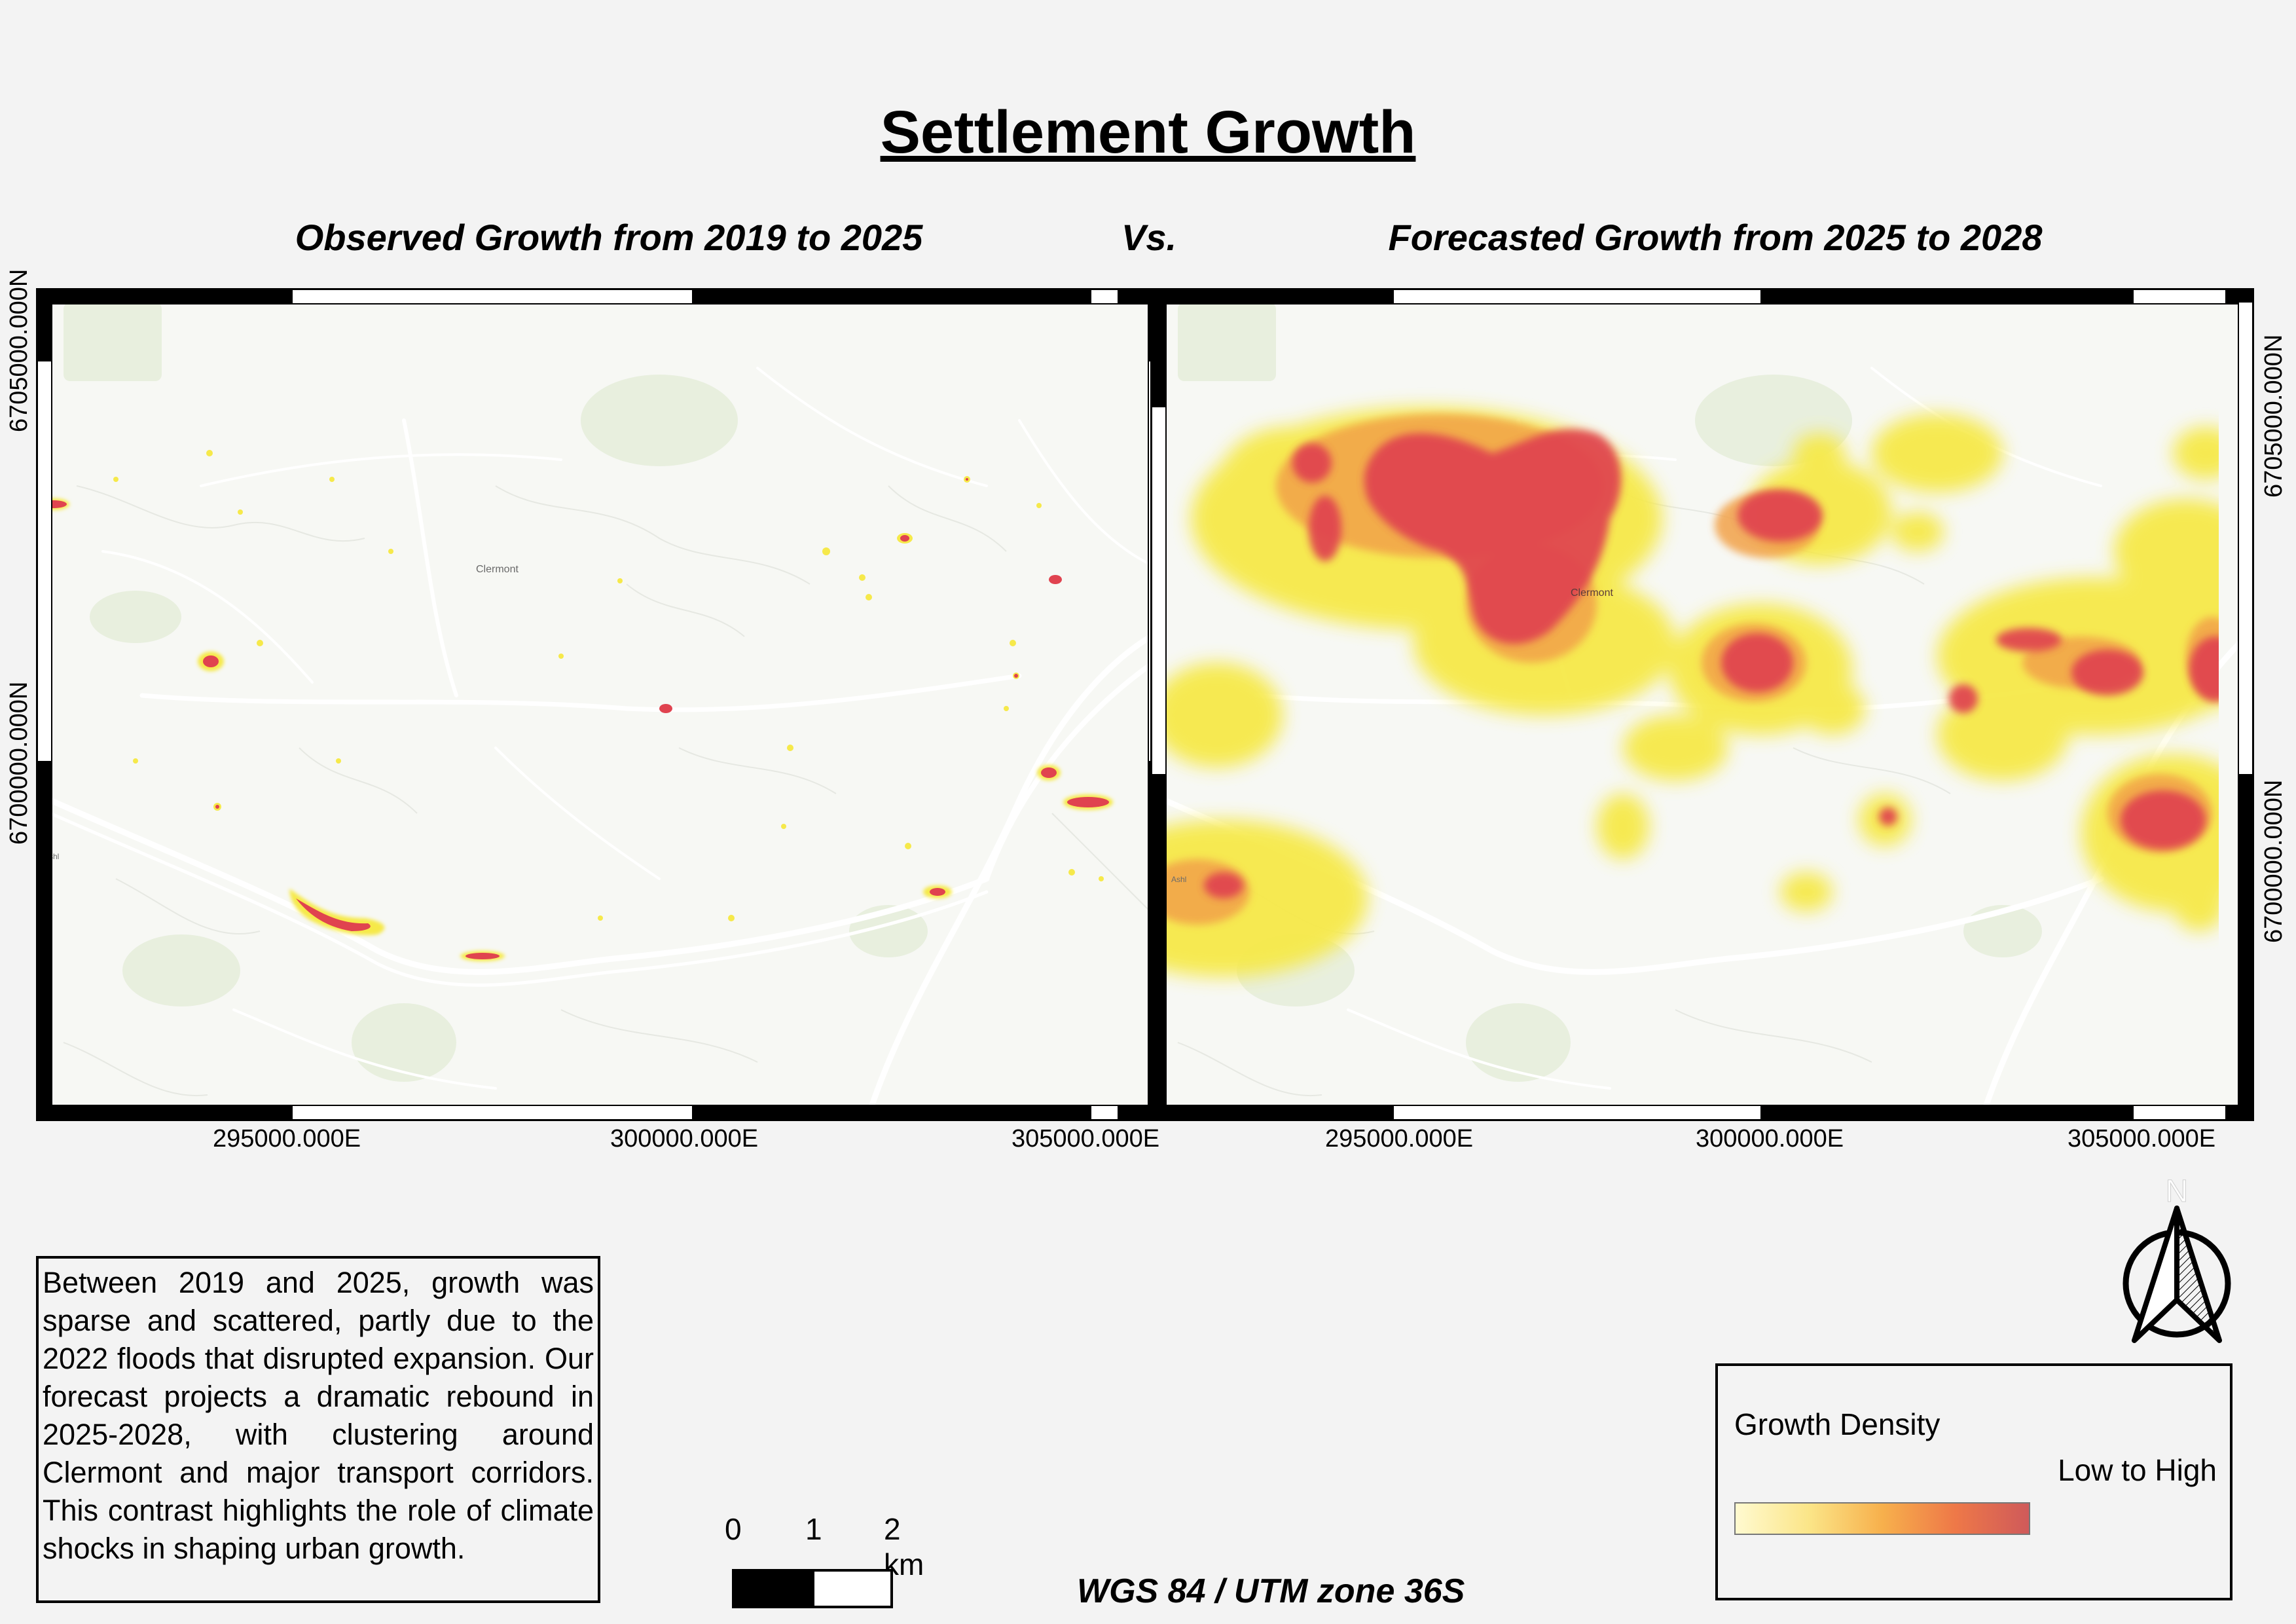 Image resolution: width=2296 pixels, height=1624 pixels. What do you see at coordinates (1271, 1591) in the screenshot?
I see `crs-label: WGS 84 / UTM zone 36S` at bounding box center [1271, 1591].